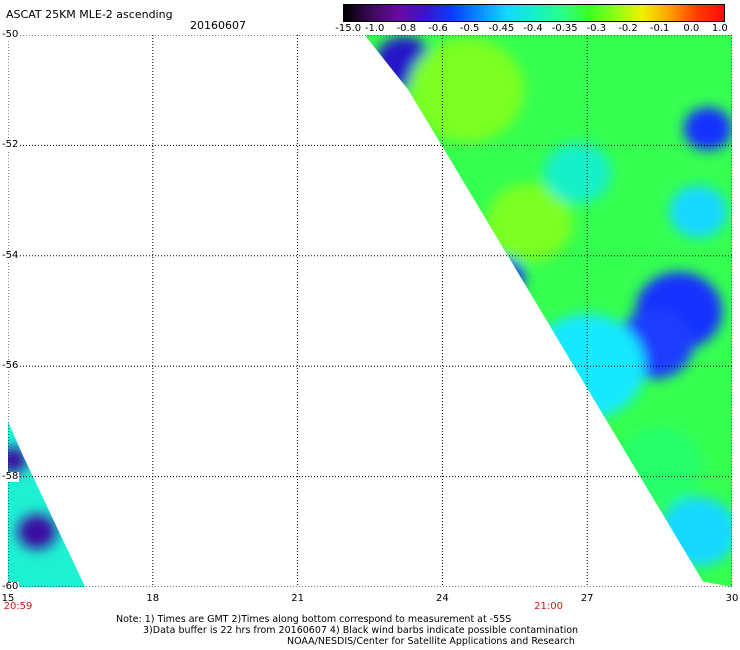 This screenshot has height=650, width=740. I want to click on colorbar-tick-label: -0.4, so click(533, 28).